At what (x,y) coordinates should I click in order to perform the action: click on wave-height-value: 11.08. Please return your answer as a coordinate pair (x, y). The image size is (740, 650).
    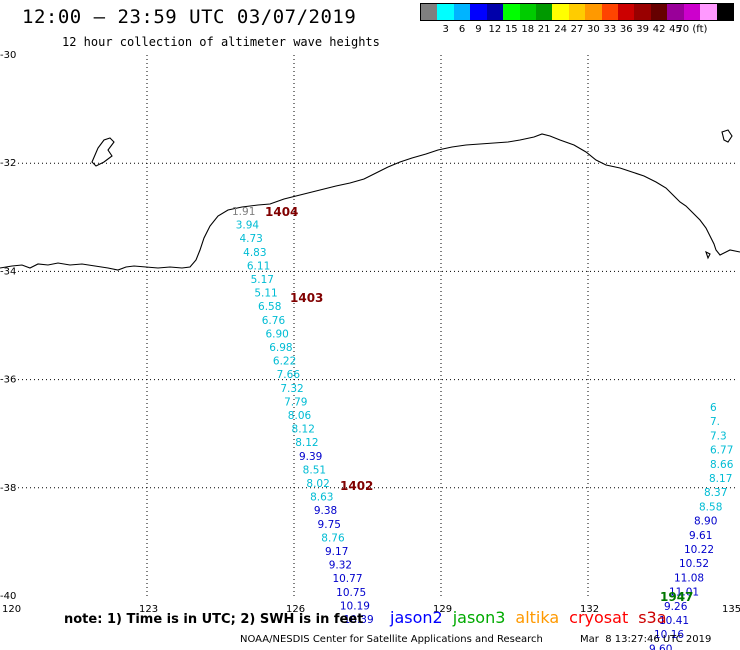
    Looking at the image, I should click on (689, 578).